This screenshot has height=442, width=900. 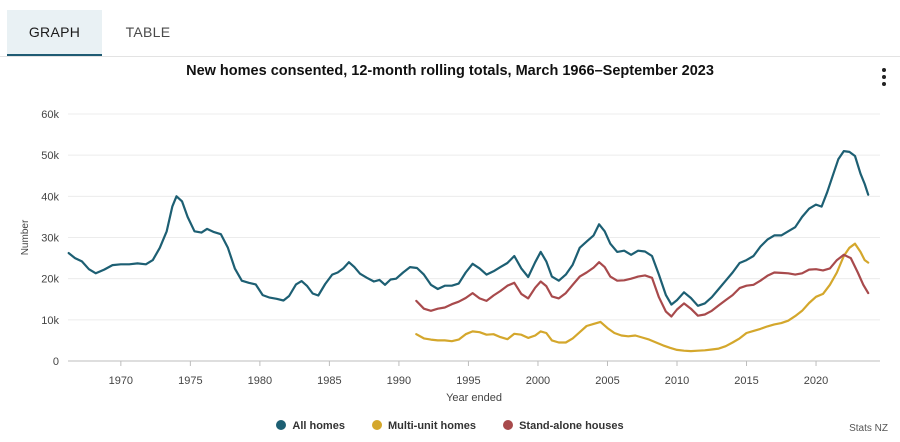 What do you see at coordinates (190, 381) in the screenshot?
I see `x-tick-label: 1975` at bounding box center [190, 381].